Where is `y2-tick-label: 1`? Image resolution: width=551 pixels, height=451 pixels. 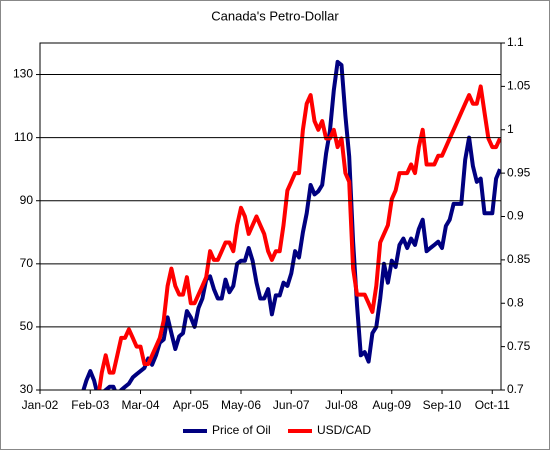
y2-tick-label: 1 is located at coordinates (510, 129).